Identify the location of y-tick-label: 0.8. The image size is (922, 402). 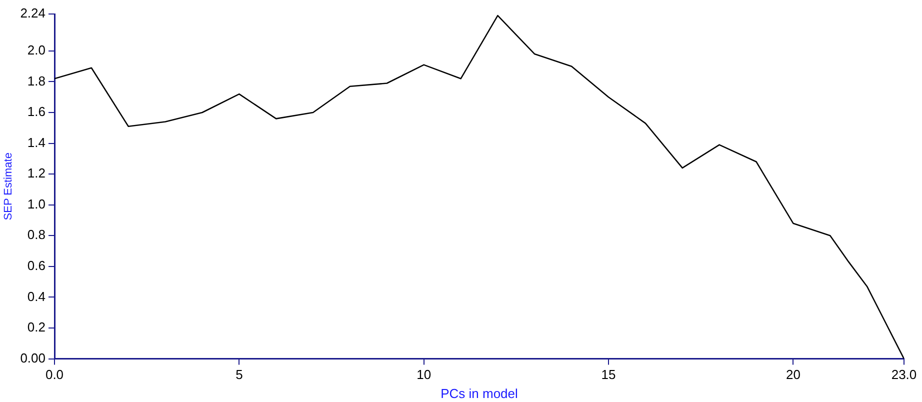
(36, 234).